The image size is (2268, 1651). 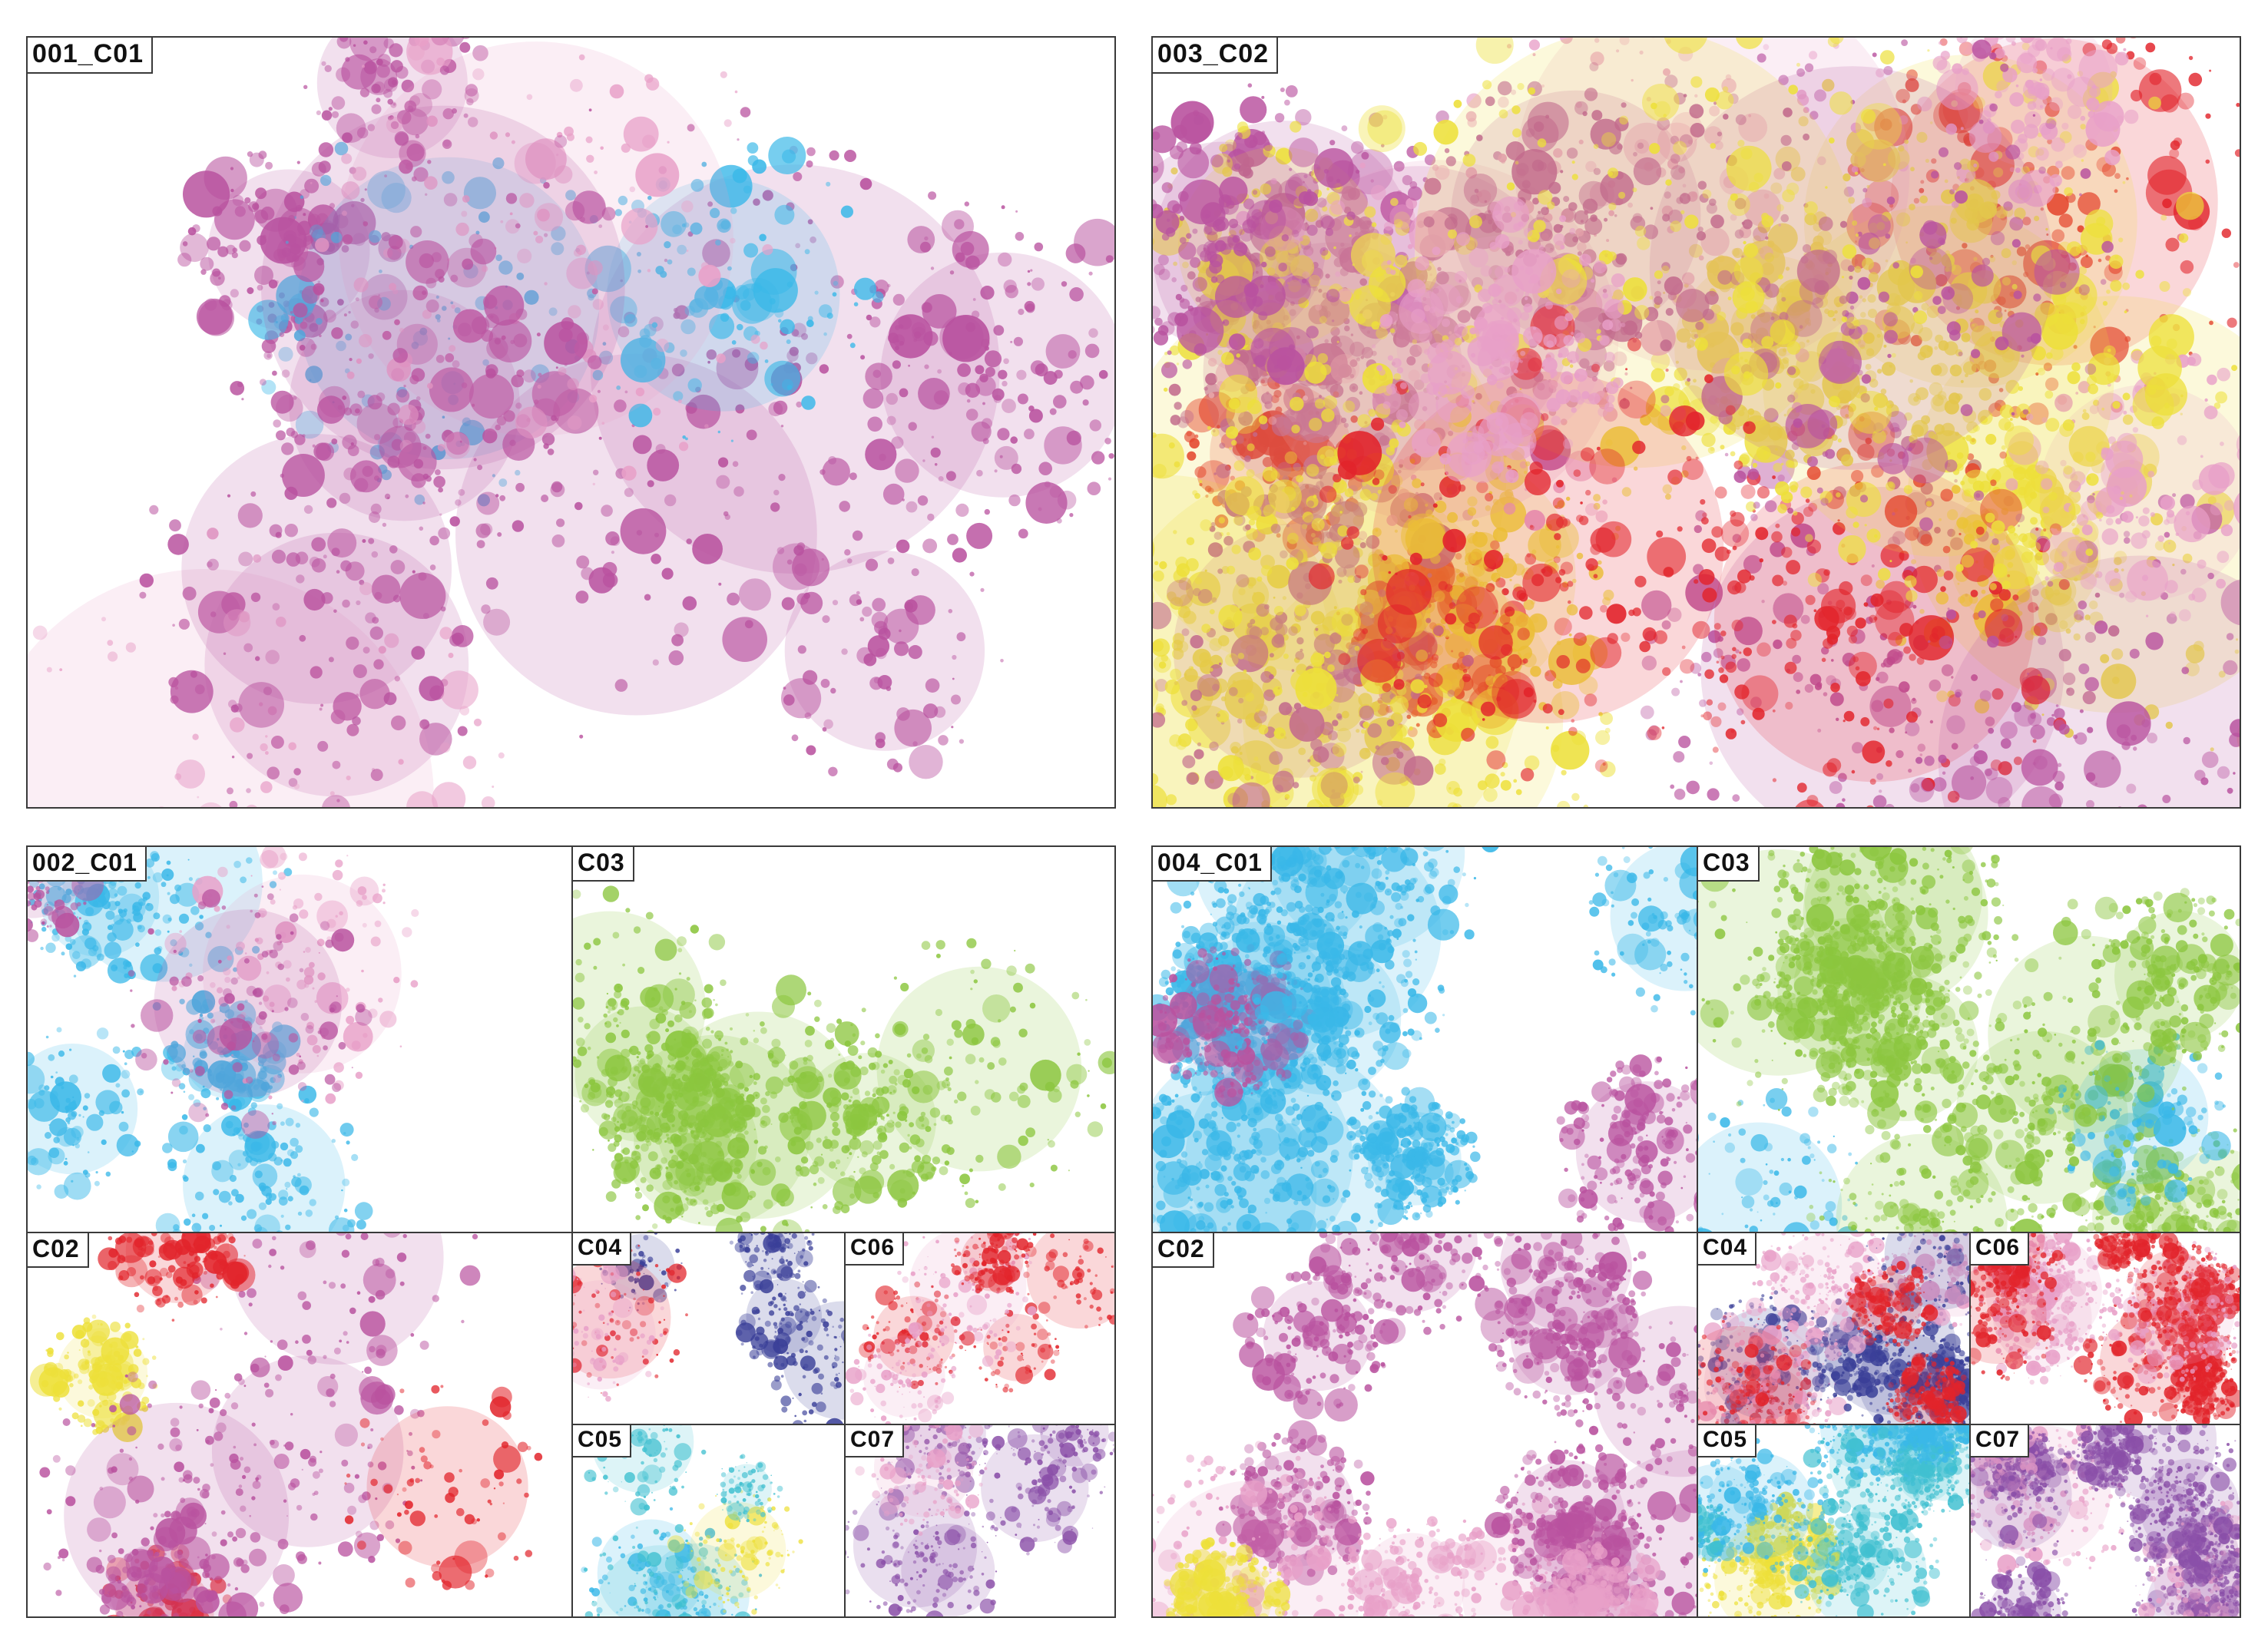 I want to click on tile-label: 001_C01, so click(x=90, y=56).